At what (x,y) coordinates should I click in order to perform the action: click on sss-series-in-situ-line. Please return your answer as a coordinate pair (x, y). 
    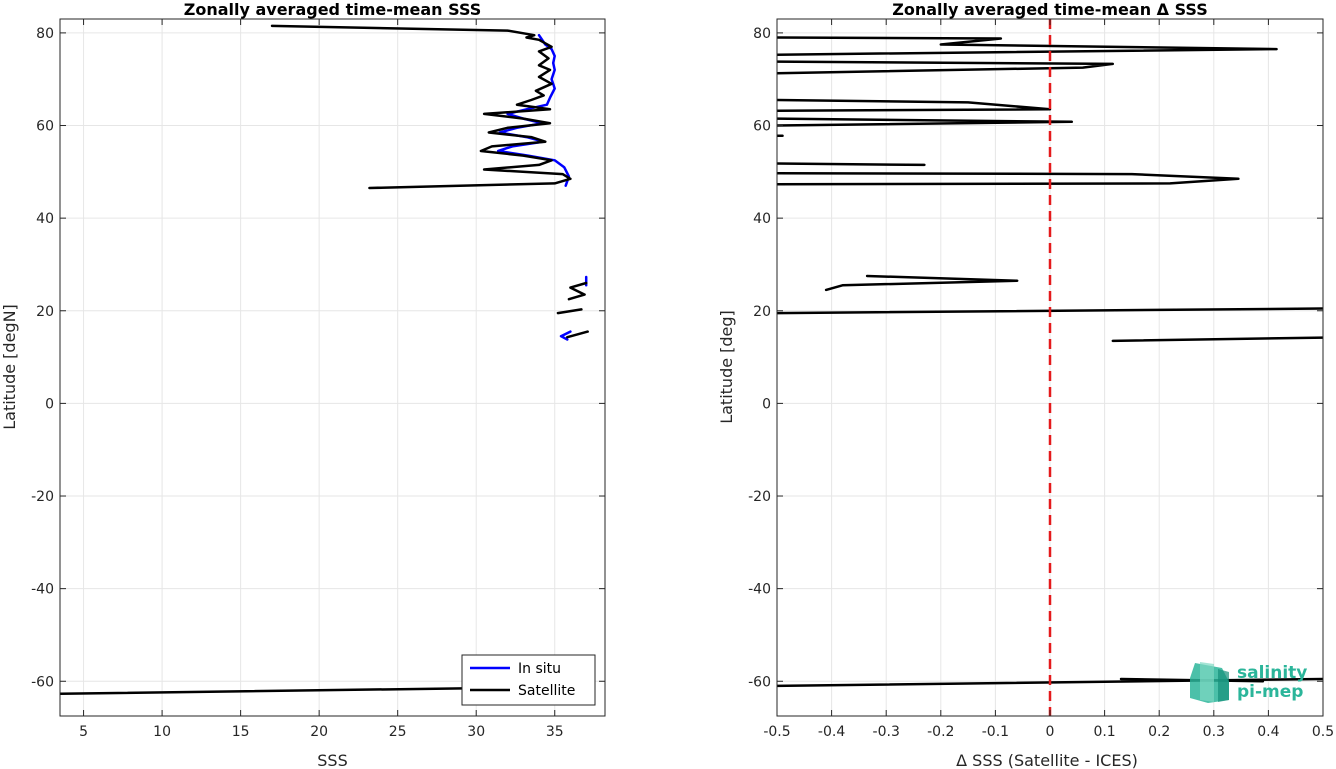
    Looking at the image, I should click on (565, 335).